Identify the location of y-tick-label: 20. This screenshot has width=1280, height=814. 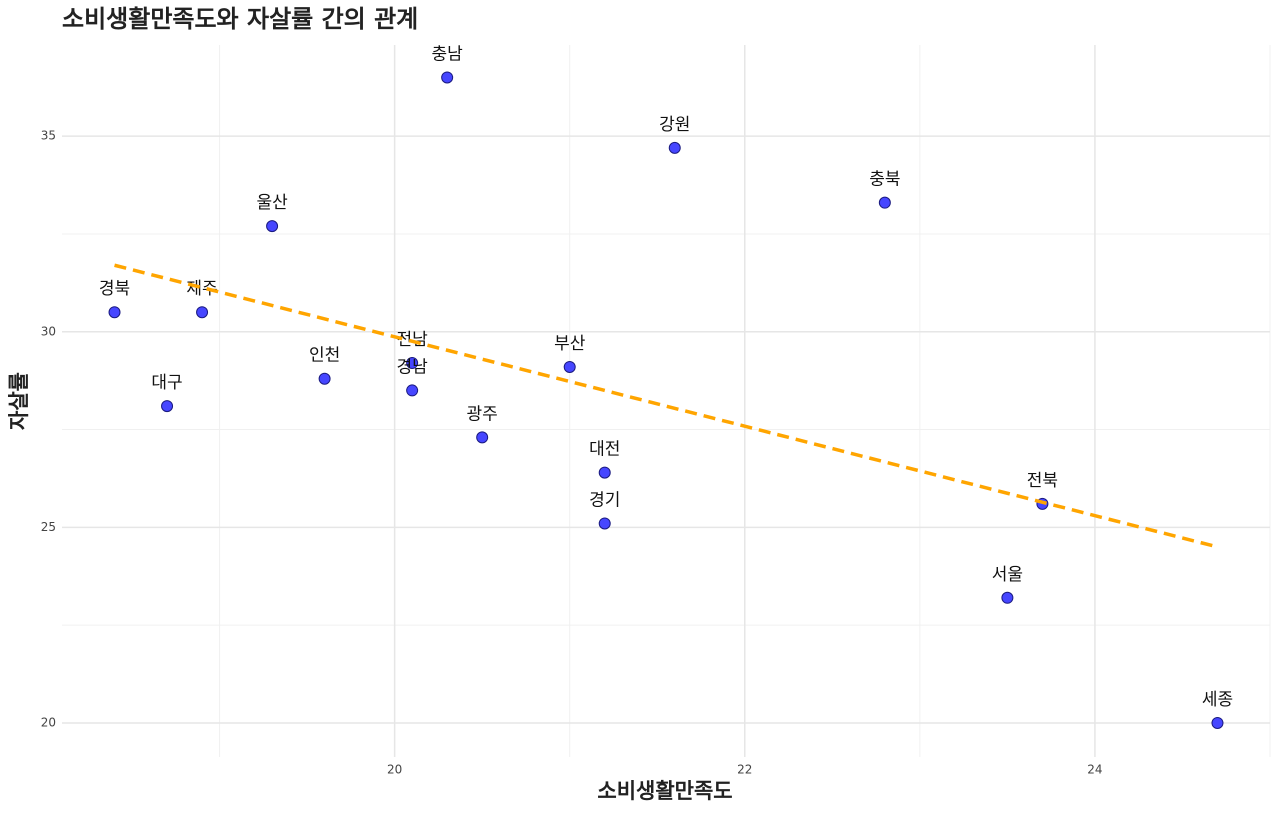
(48, 722).